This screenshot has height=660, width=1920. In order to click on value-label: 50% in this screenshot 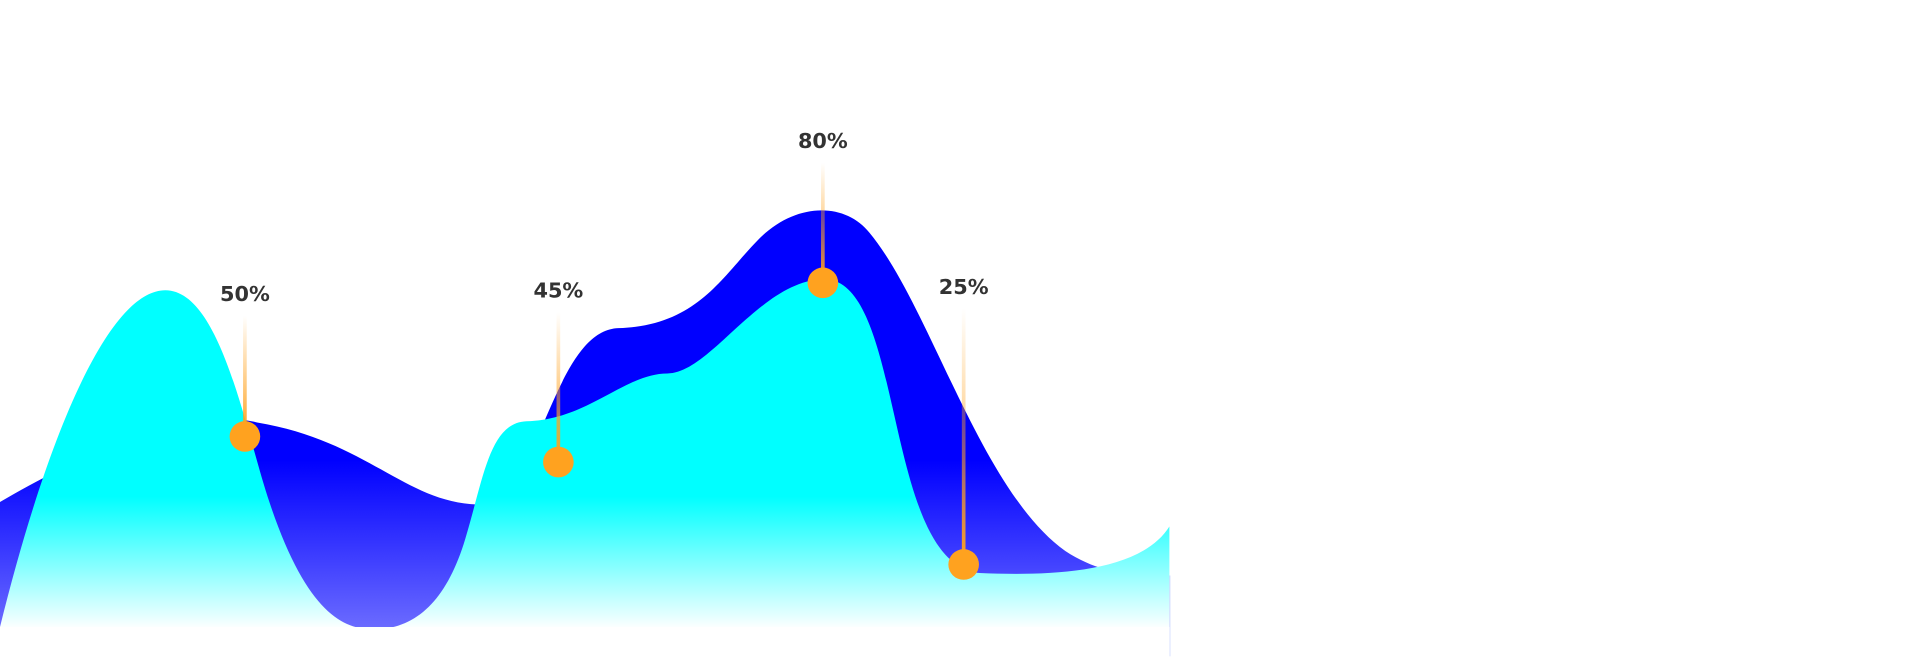, I will do `click(245, 294)`.